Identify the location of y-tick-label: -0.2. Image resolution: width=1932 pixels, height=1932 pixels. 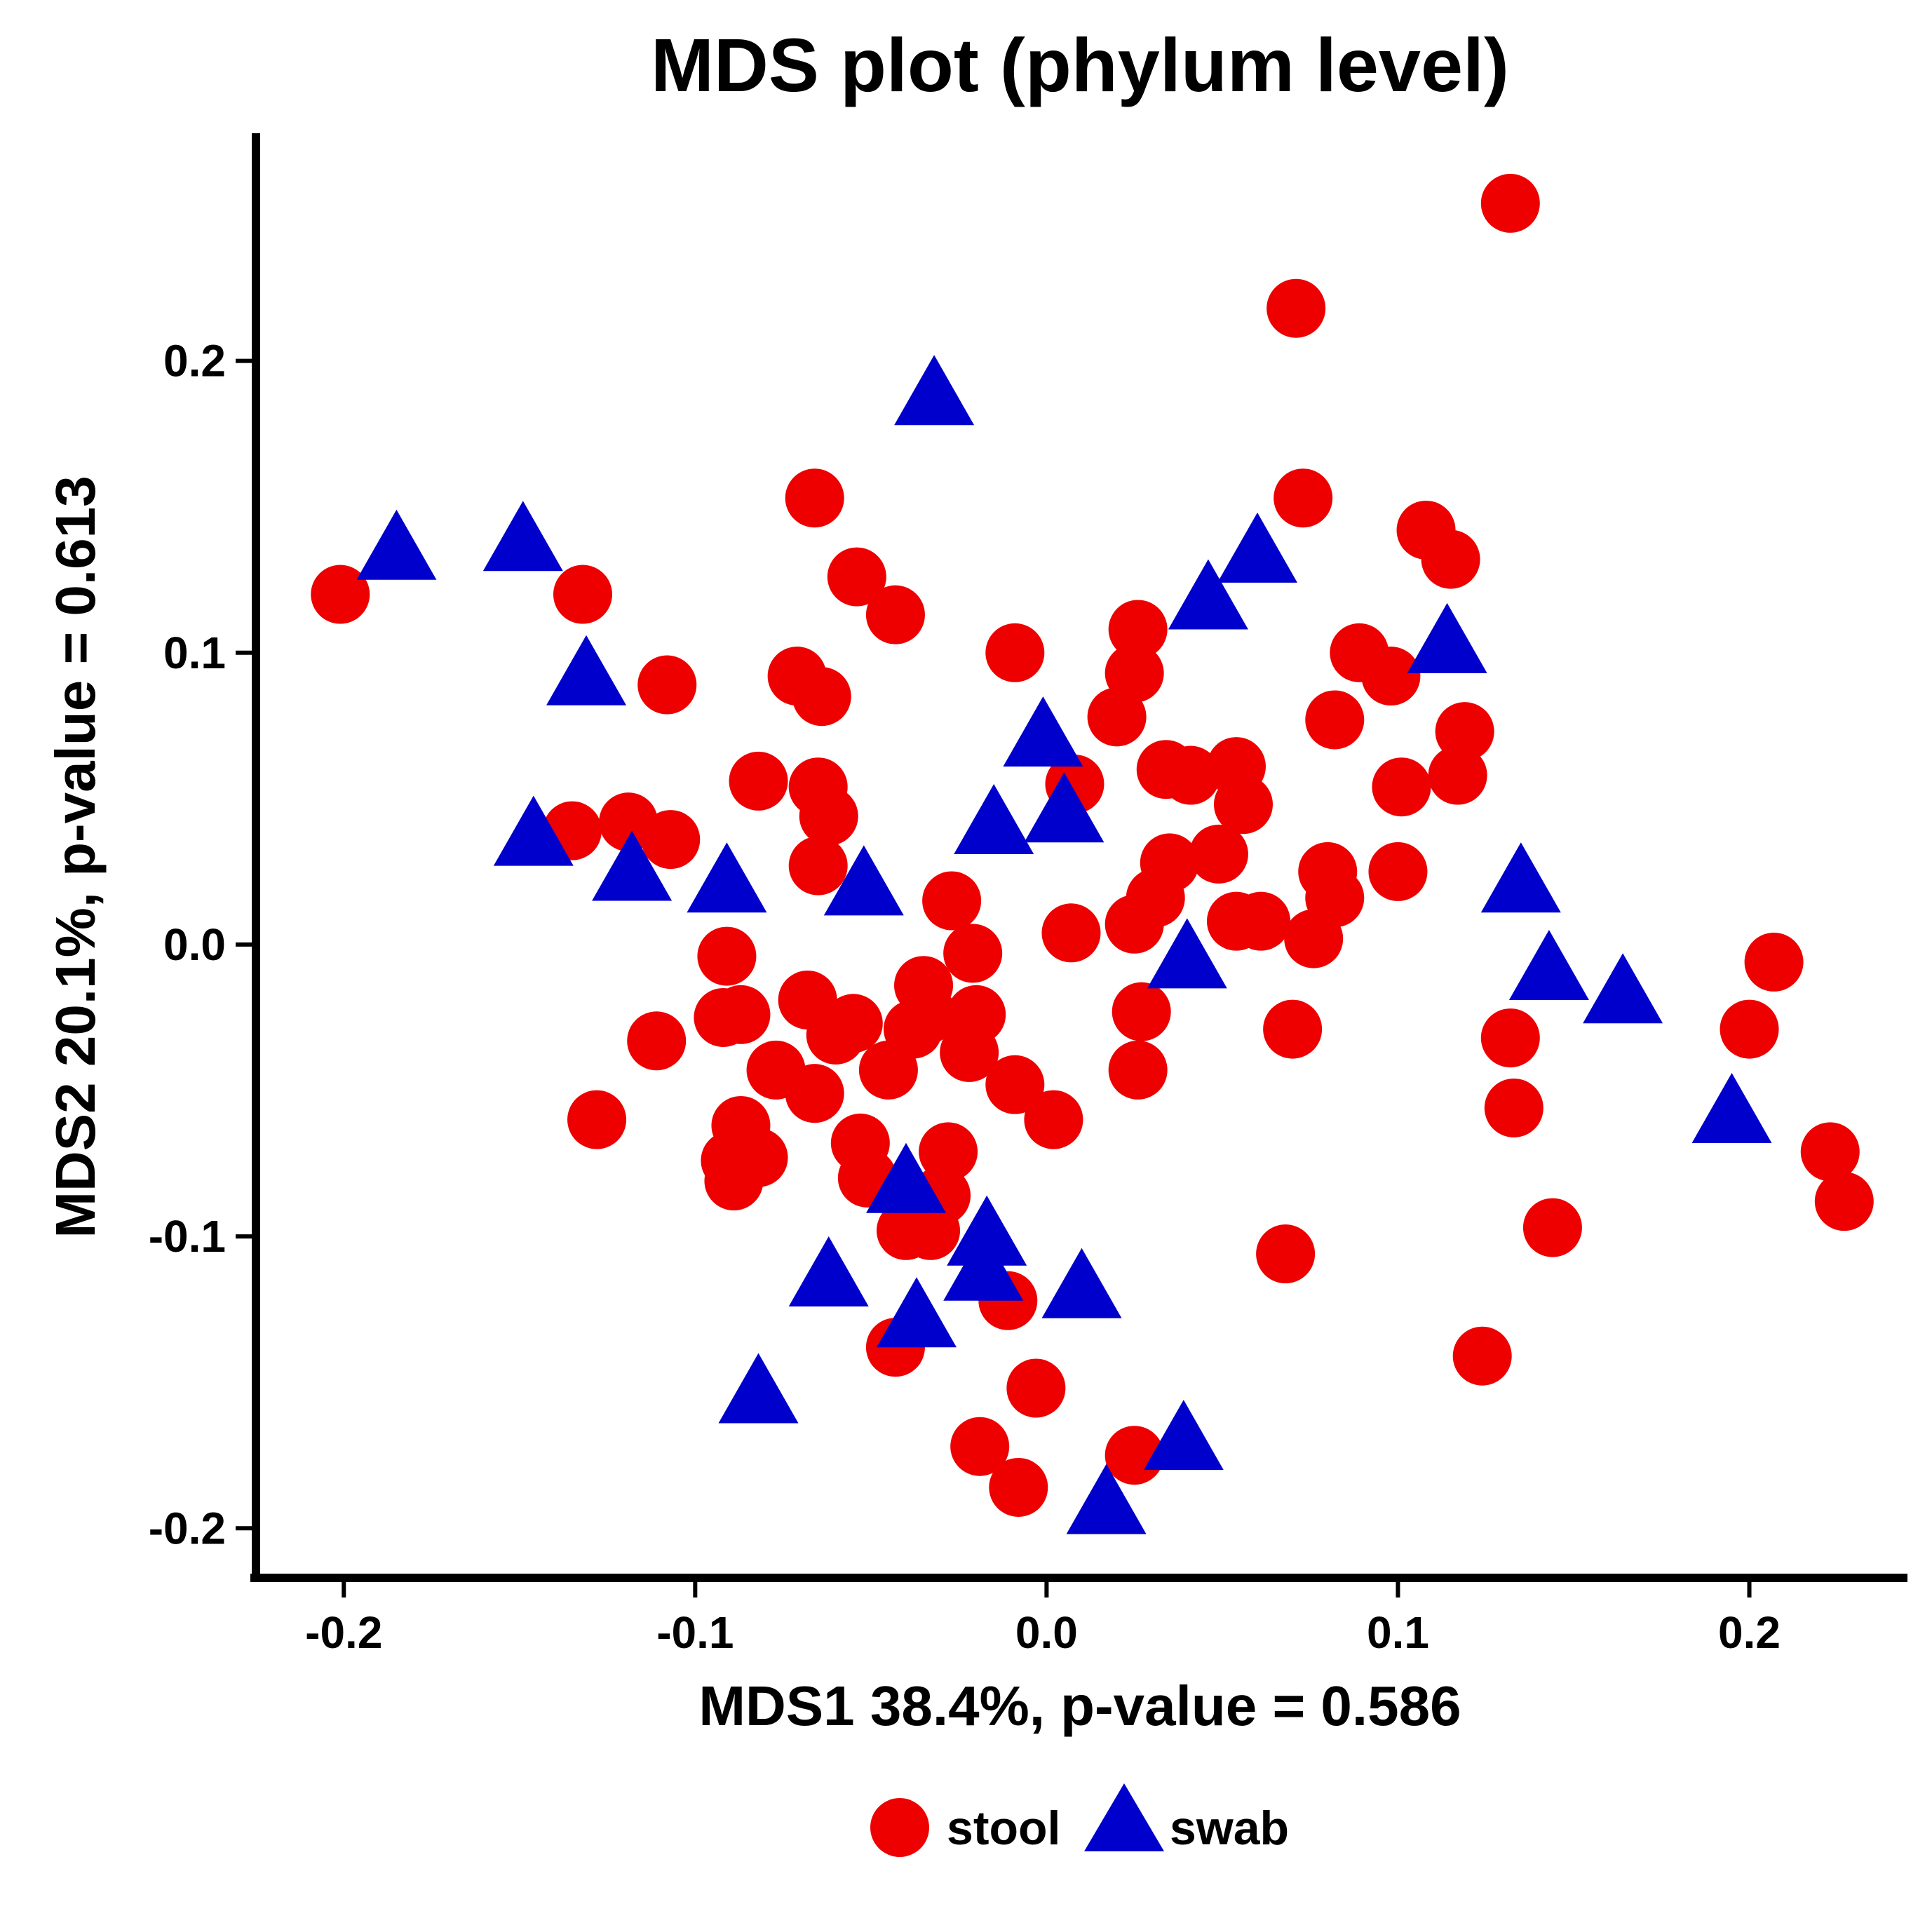
(187, 1528).